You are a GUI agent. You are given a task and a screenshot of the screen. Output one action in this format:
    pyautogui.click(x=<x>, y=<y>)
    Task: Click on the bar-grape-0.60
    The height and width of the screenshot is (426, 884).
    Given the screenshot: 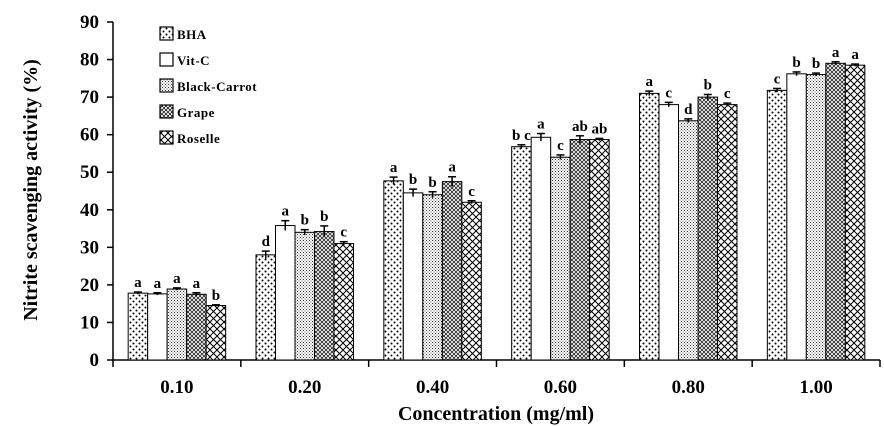 What is the action you would take?
    pyautogui.click(x=580, y=250)
    